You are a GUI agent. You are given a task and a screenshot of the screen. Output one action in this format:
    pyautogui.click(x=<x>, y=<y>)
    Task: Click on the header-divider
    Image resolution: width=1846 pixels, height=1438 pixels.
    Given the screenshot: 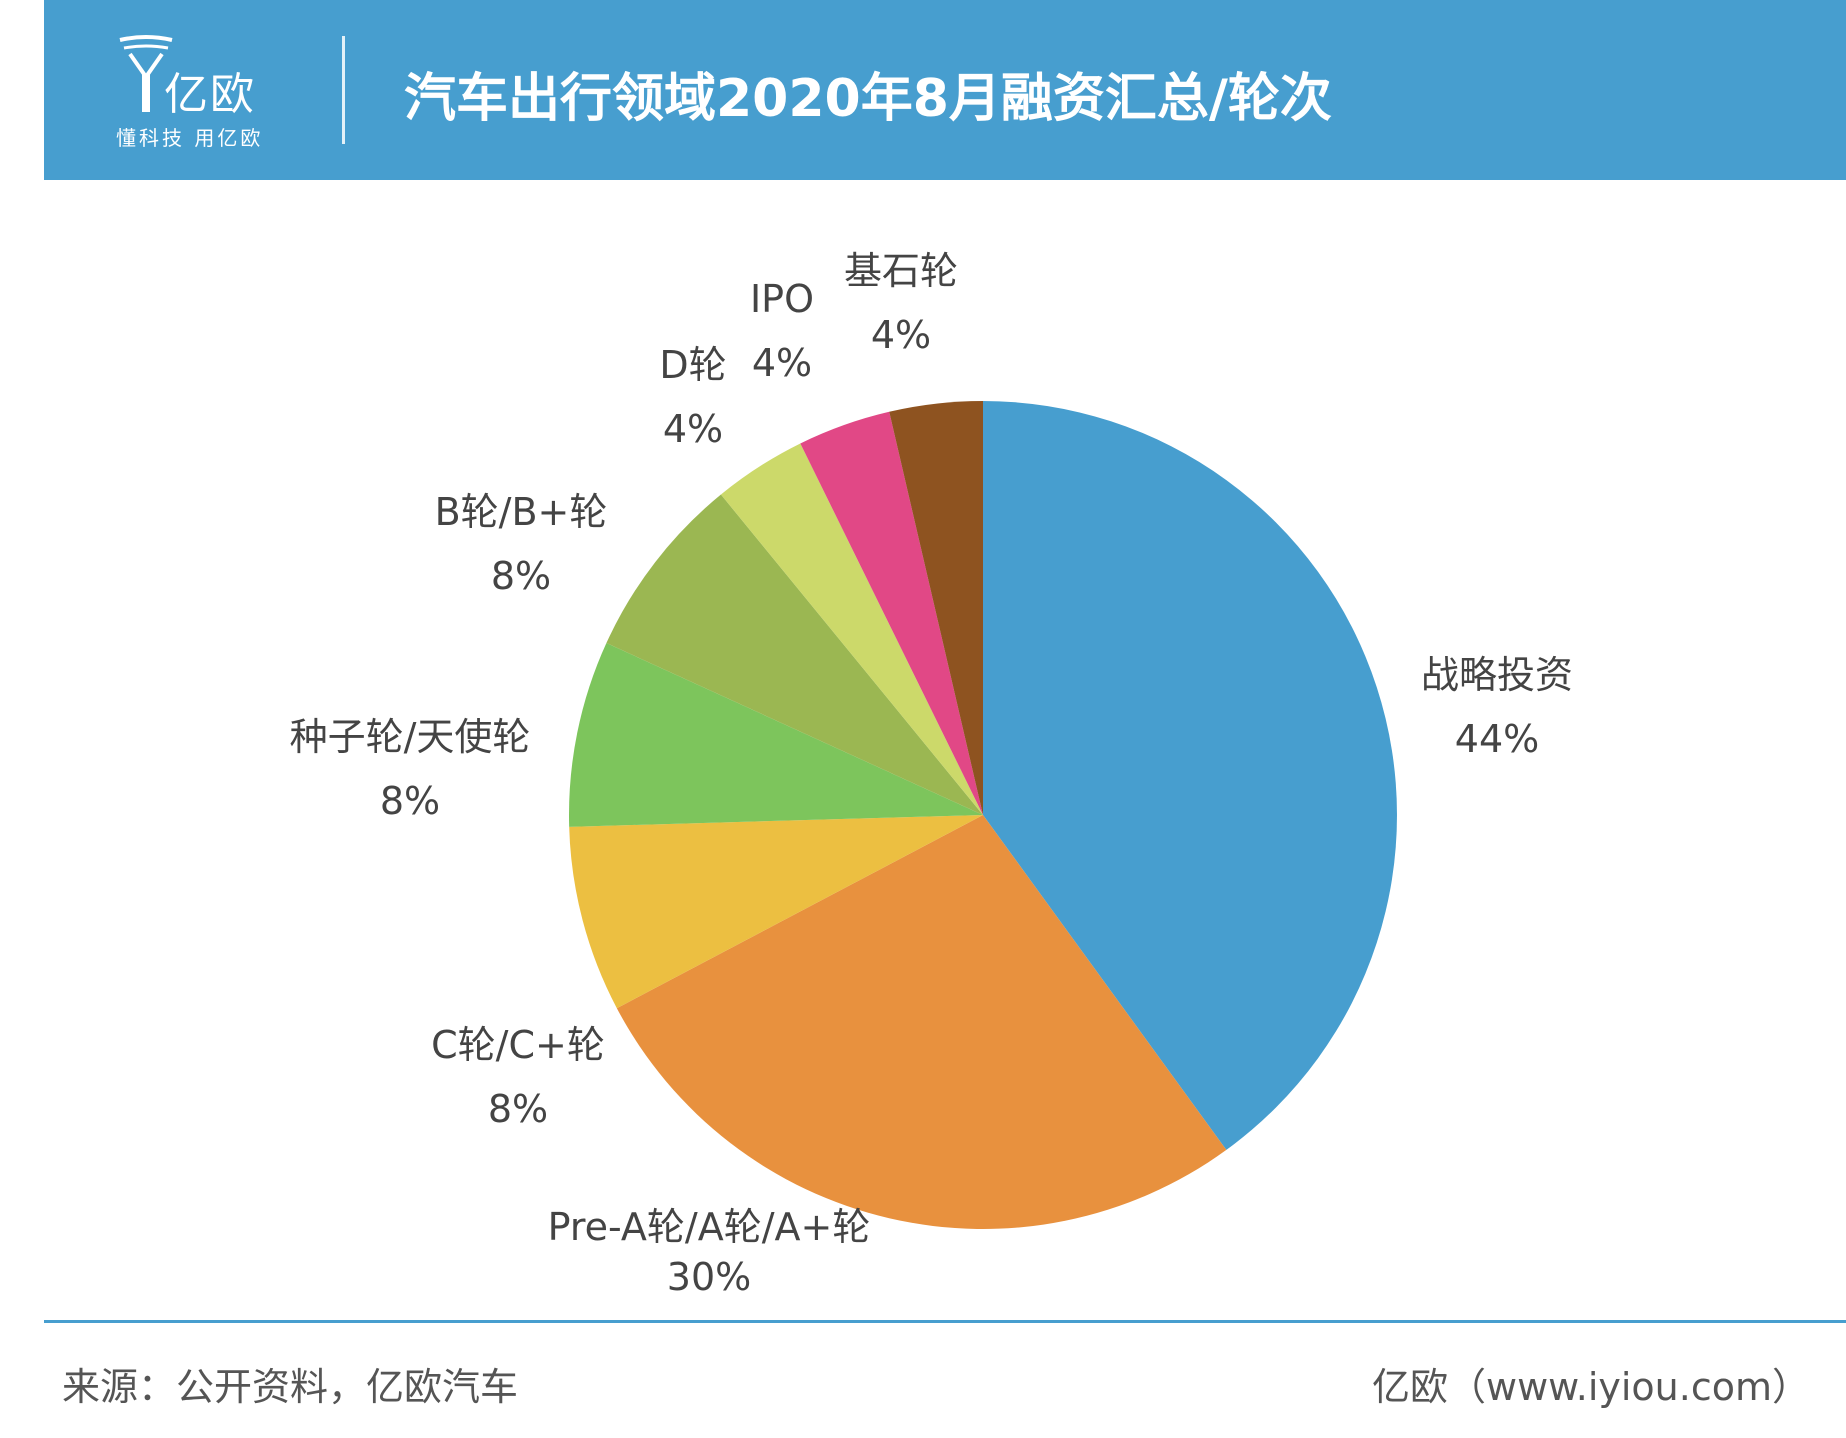 What is the action you would take?
    pyautogui.click(x=343, y=90)
    